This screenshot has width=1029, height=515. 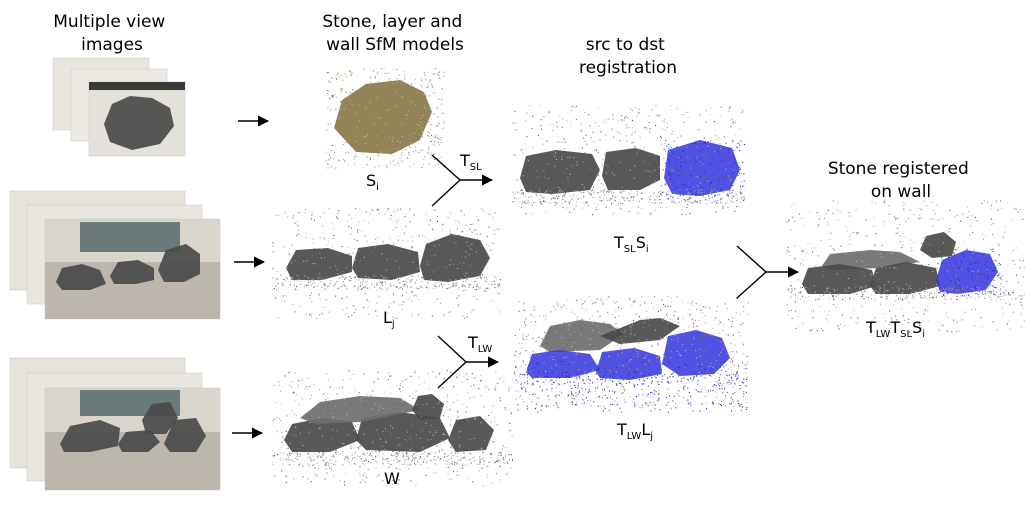 I want to click on final-registered-cloud, so click(x=905, y=267).